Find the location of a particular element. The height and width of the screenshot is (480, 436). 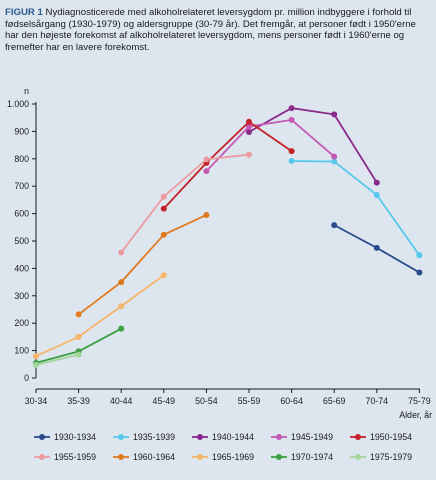

y-tick-label: 1.000 is located at coordinates (18, 104).